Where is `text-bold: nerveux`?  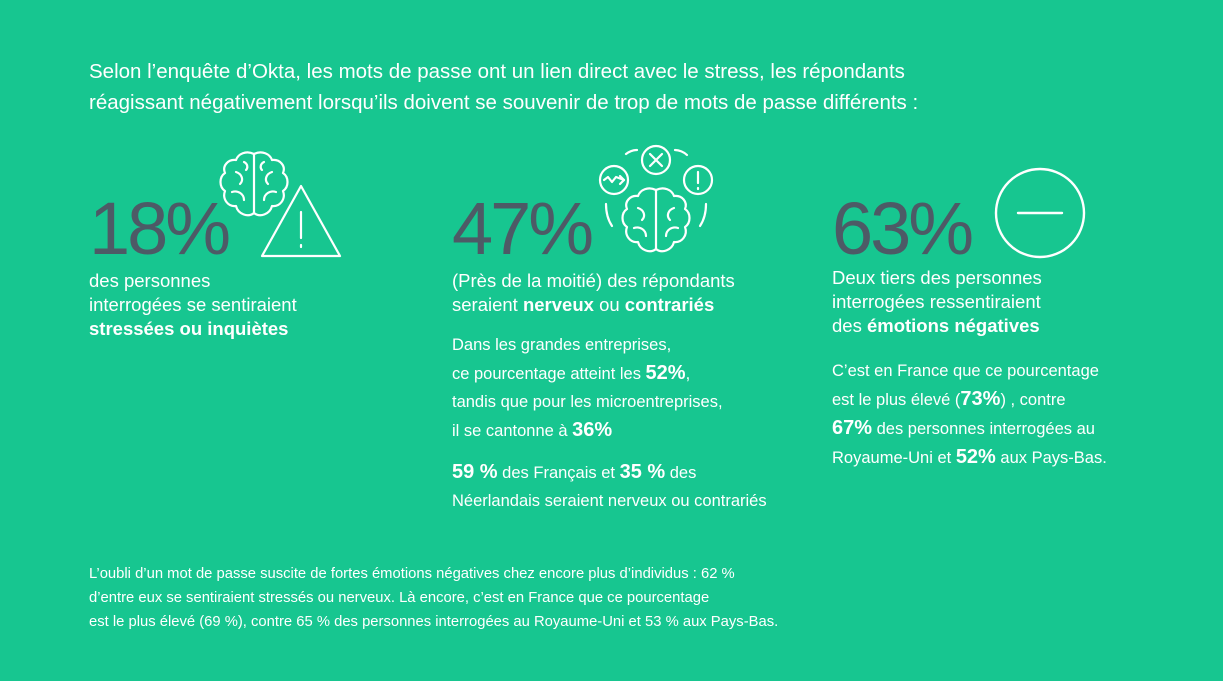
text-bold: nerveux is located at coordinates (558, 304).